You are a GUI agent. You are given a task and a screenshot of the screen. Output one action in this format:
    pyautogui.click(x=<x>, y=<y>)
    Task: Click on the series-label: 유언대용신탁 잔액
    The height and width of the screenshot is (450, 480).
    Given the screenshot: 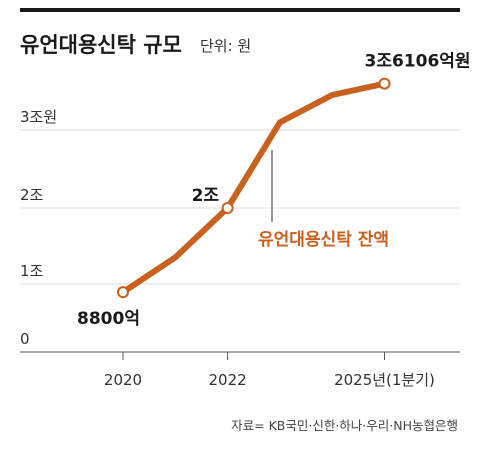 What is the action you would take?
    pyautogui.click(x=323, y=240)
    